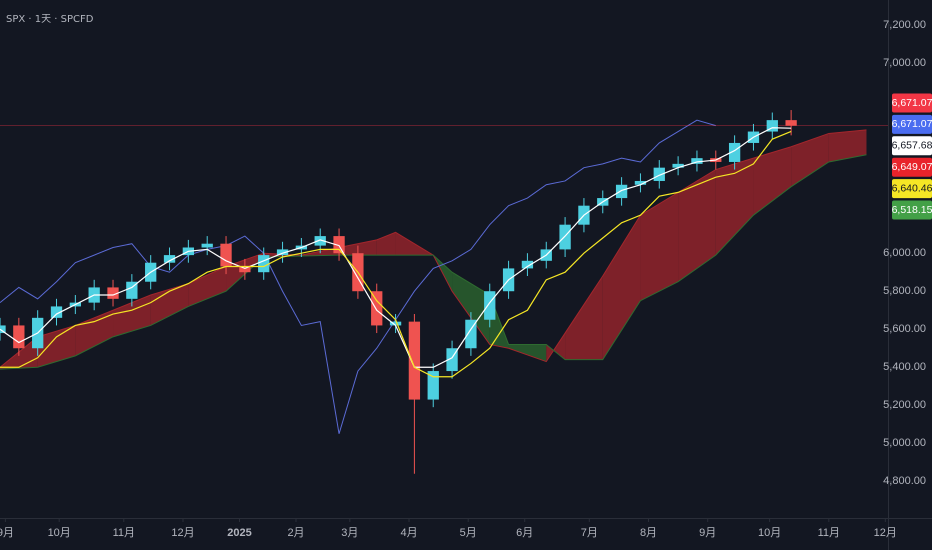 This screenshot has width=932, height=550. I want to click on x-tick-label: 8月, so click(648, 533).